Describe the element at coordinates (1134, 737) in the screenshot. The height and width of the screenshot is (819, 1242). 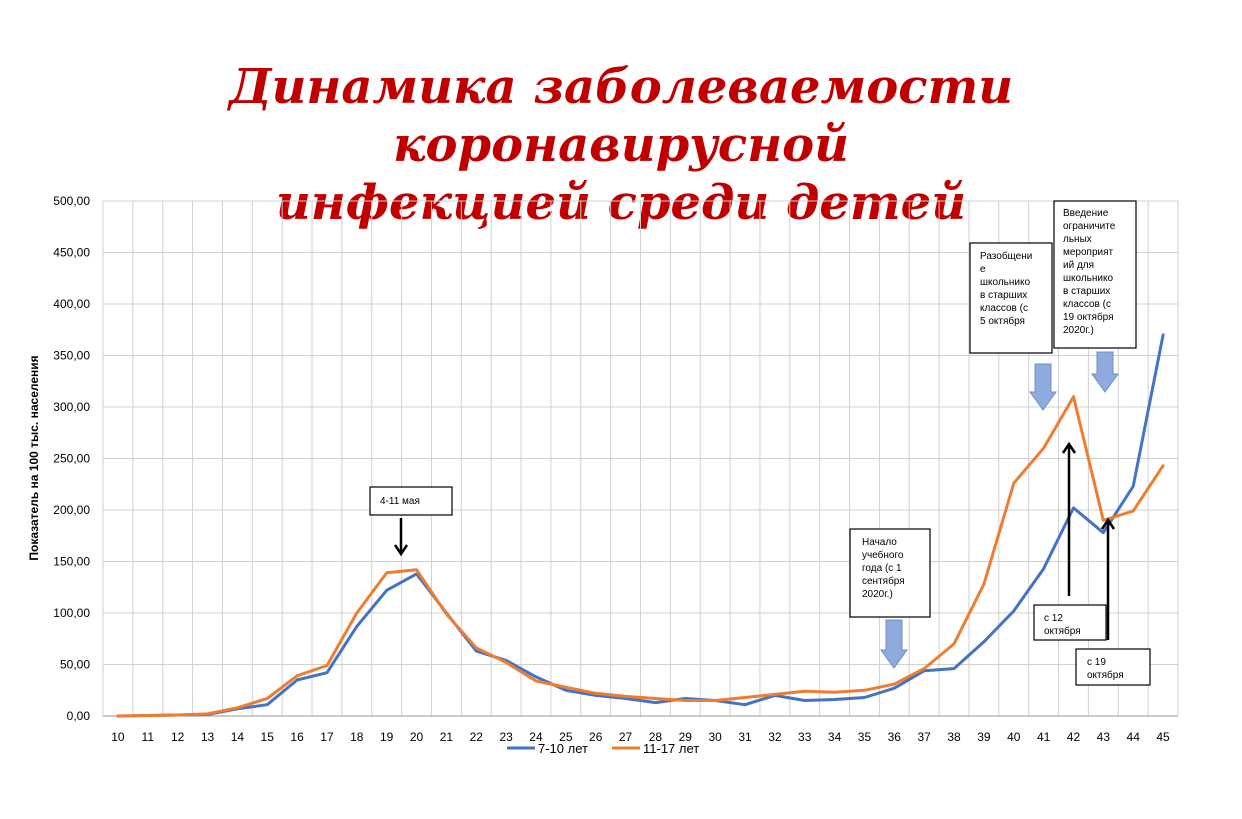
I see `x-tick-label: 44` at that location.